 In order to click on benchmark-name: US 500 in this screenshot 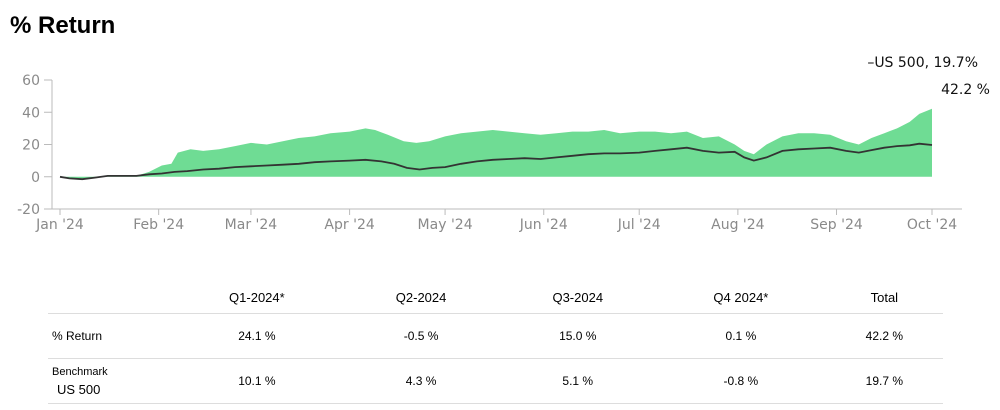, I will do `click(79, 389)`.